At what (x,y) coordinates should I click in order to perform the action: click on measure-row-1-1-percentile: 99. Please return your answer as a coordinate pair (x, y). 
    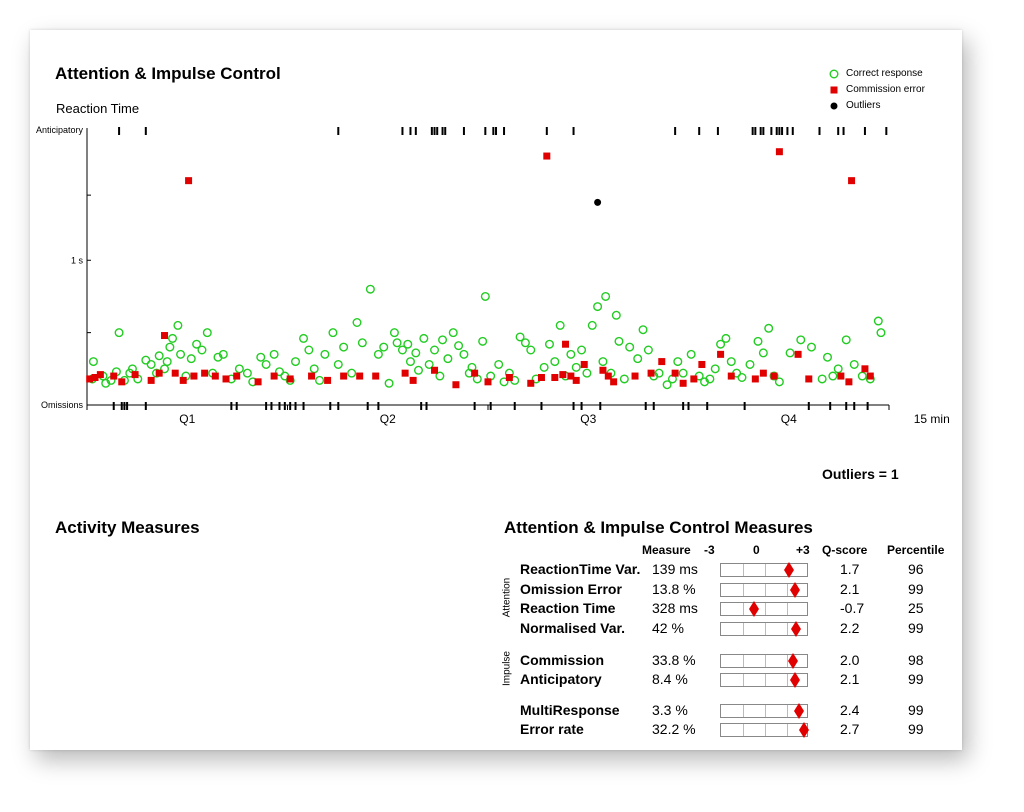
    Looking at the image, I should click on (916, 679).